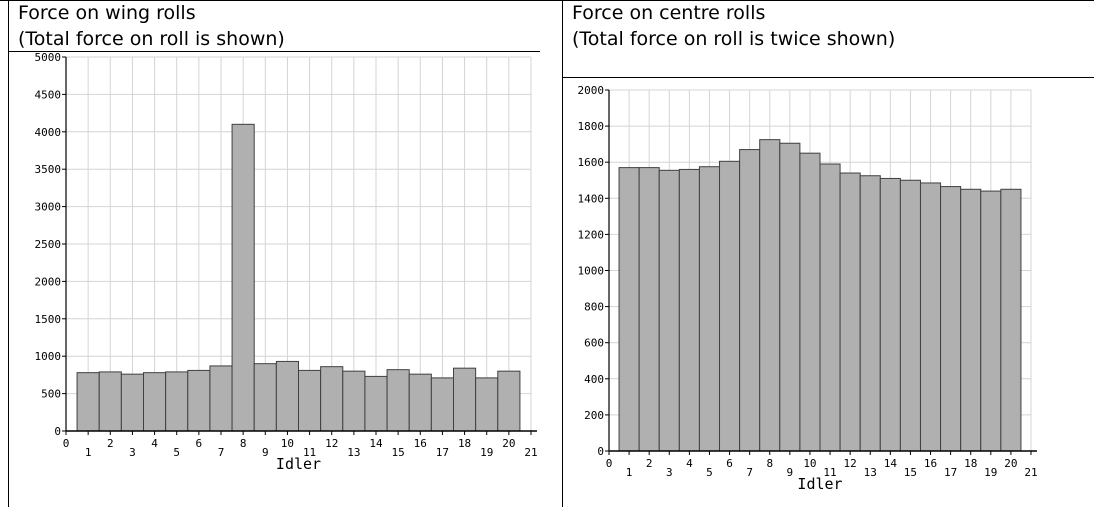  I want to click on centre-xtick-label: 11, so click(829, 472).